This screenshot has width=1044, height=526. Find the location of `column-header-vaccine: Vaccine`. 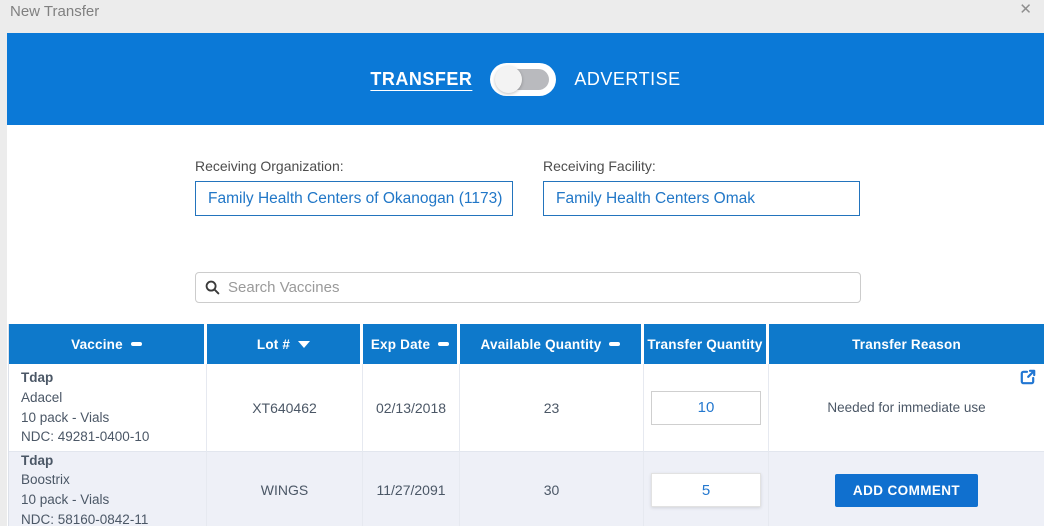

column-header-vaccine: Vaccine is located at coordinates (108, 344).